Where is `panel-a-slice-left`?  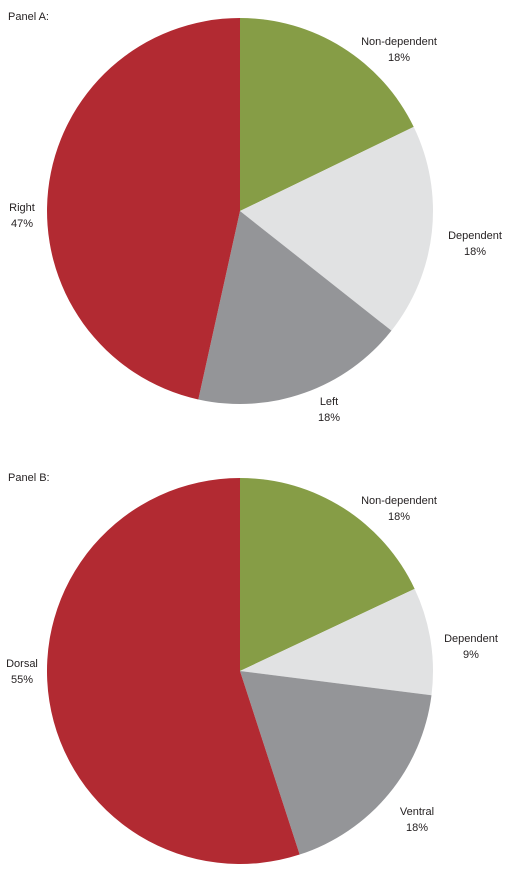
panel-a-slice-left is located at coordinates (295, 307).